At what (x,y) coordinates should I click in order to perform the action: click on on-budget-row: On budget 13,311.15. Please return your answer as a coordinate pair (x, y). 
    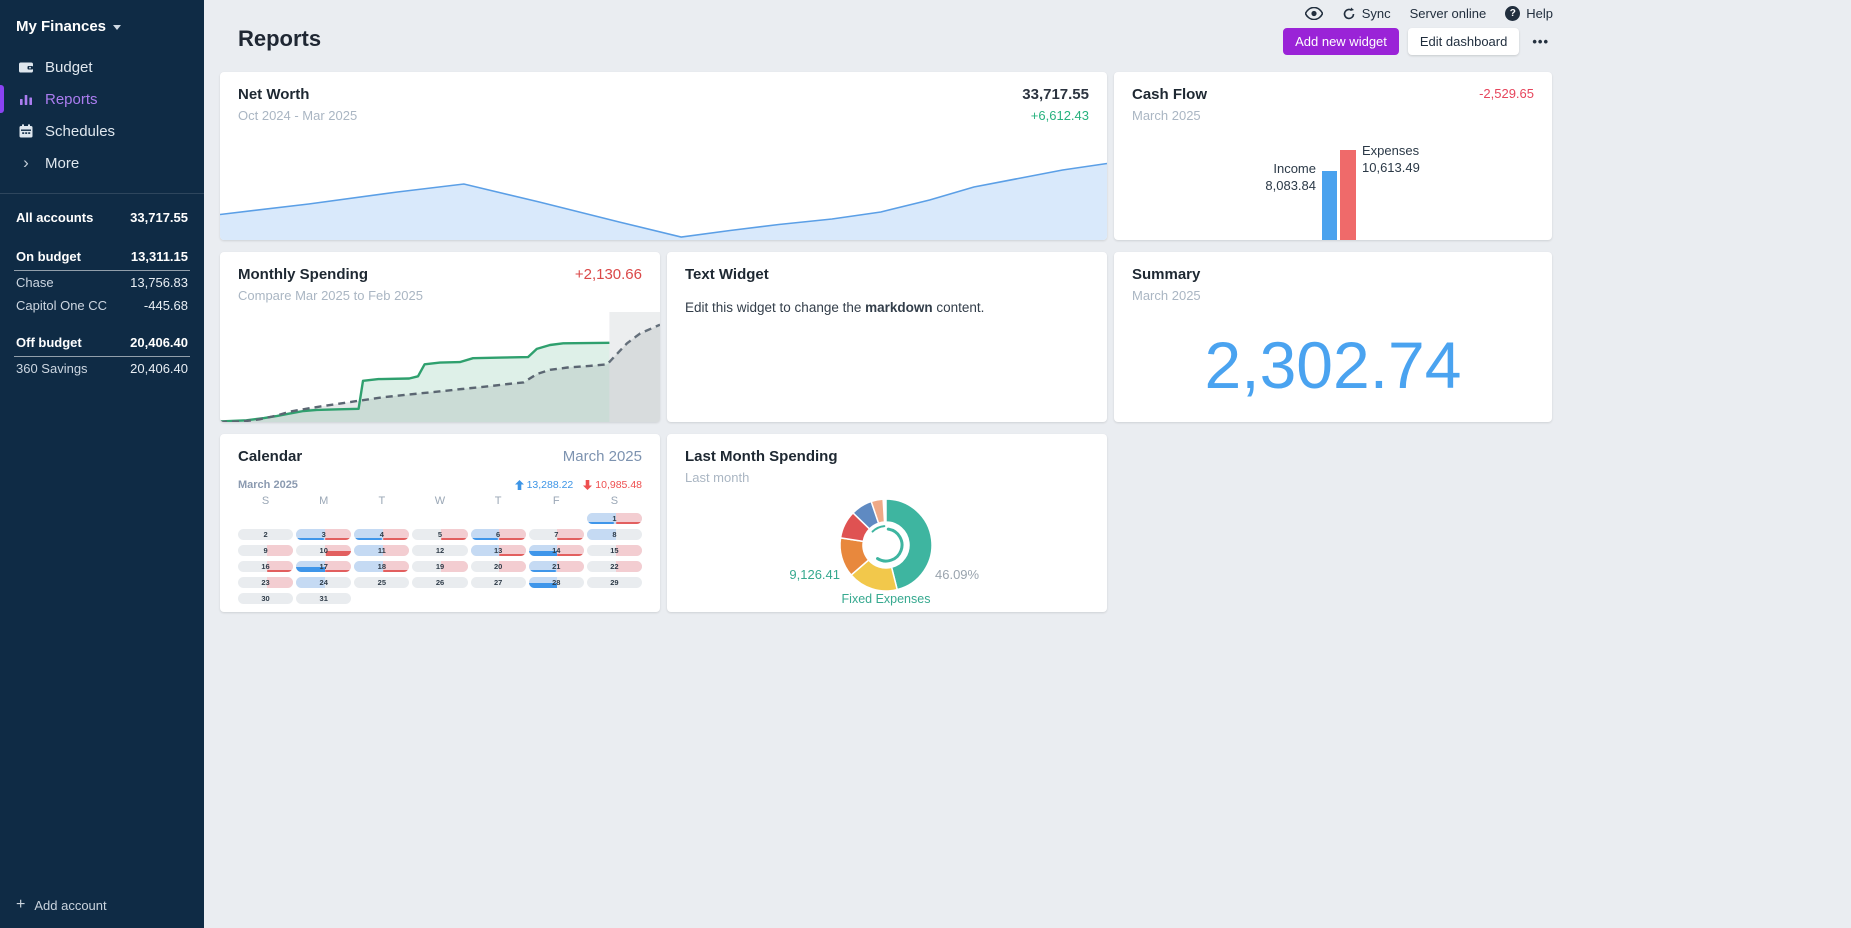
    Looking at the image, I should click on (102, 258).